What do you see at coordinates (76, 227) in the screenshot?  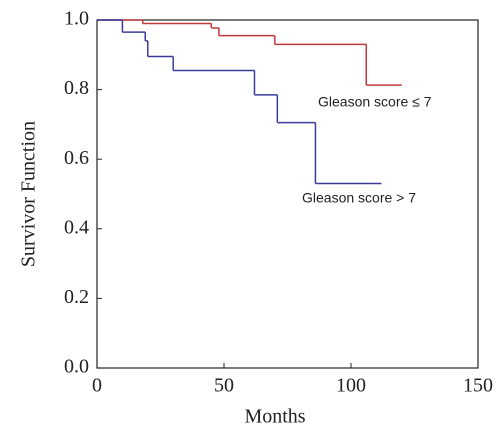 I see `y-tick-label: 0.4` at bounding box center [76, 227].